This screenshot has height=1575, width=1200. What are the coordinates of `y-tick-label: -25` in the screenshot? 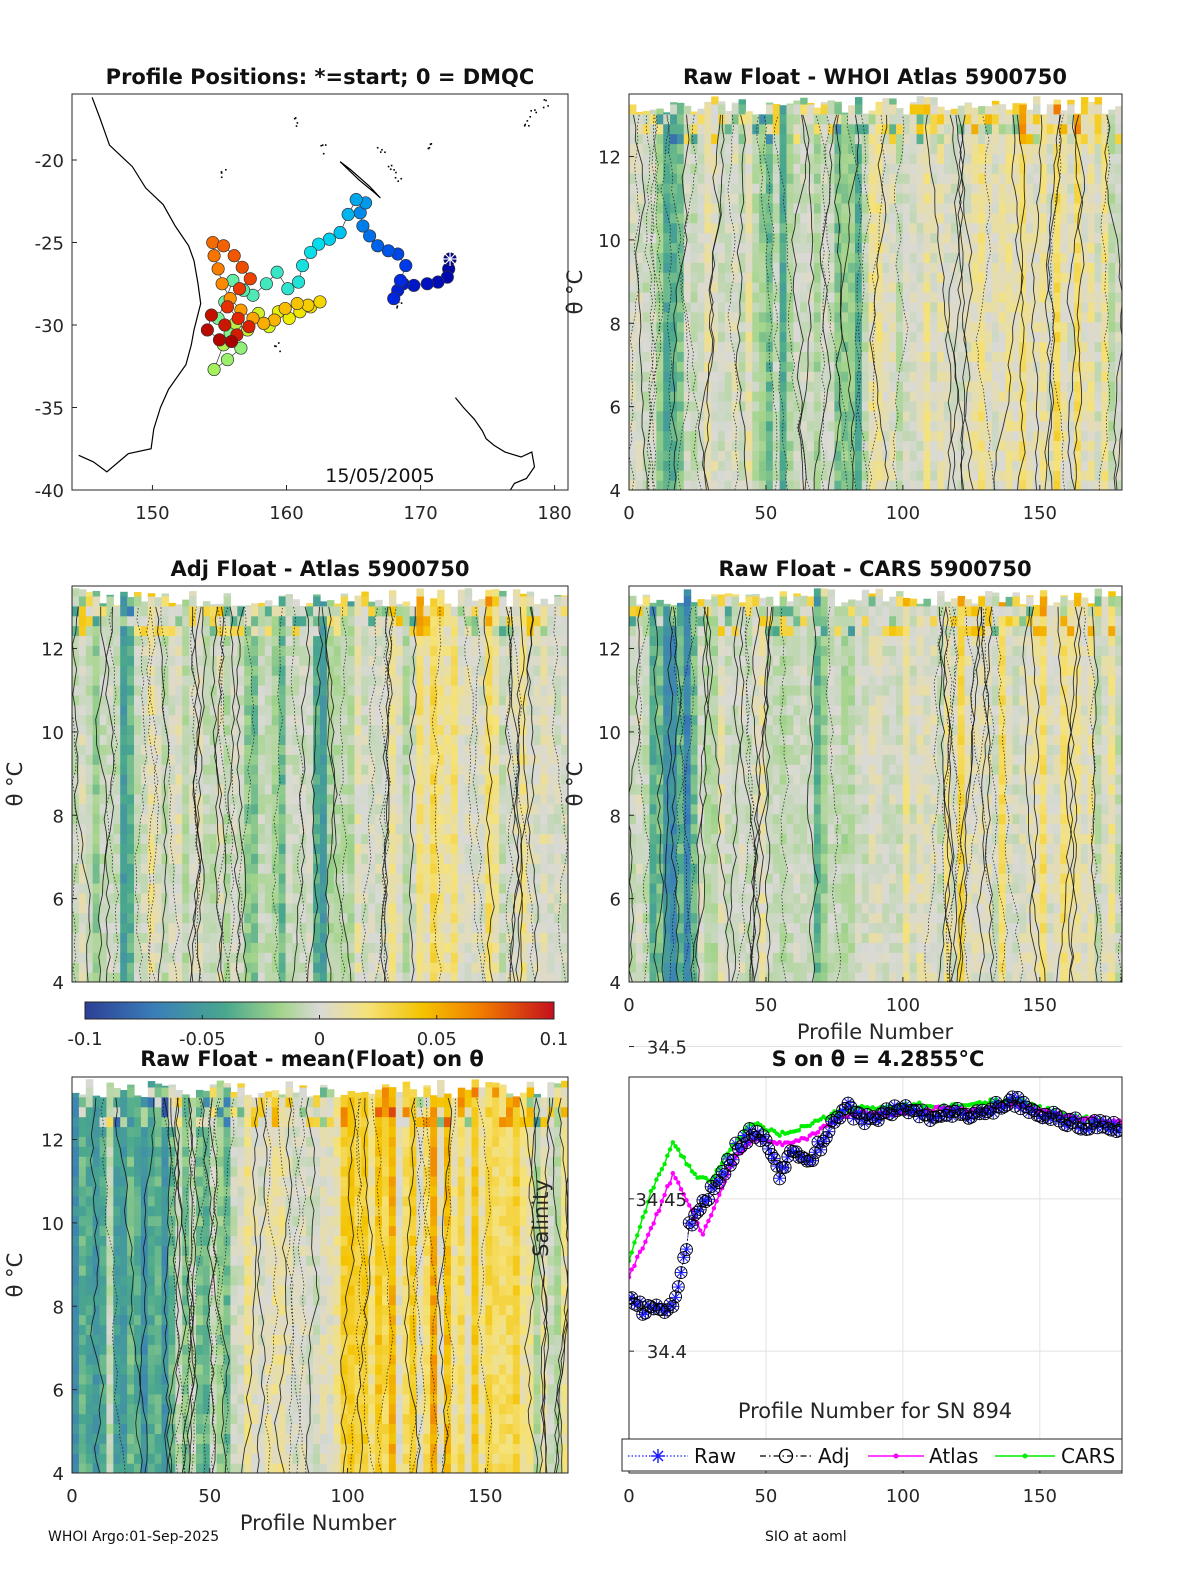 It's located at (49, 244).